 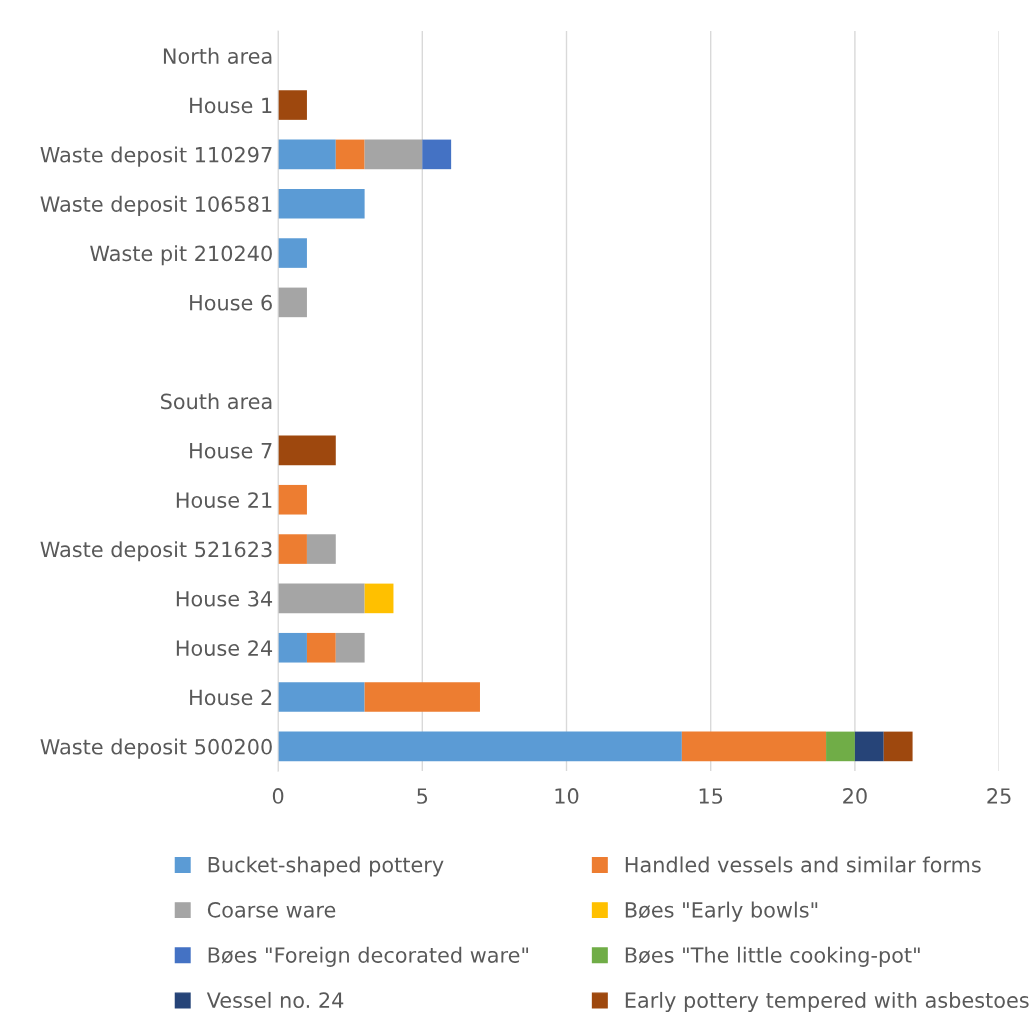 I want to click on y-tick-label: Waste deposit 521623, so click(x=156, y=551).